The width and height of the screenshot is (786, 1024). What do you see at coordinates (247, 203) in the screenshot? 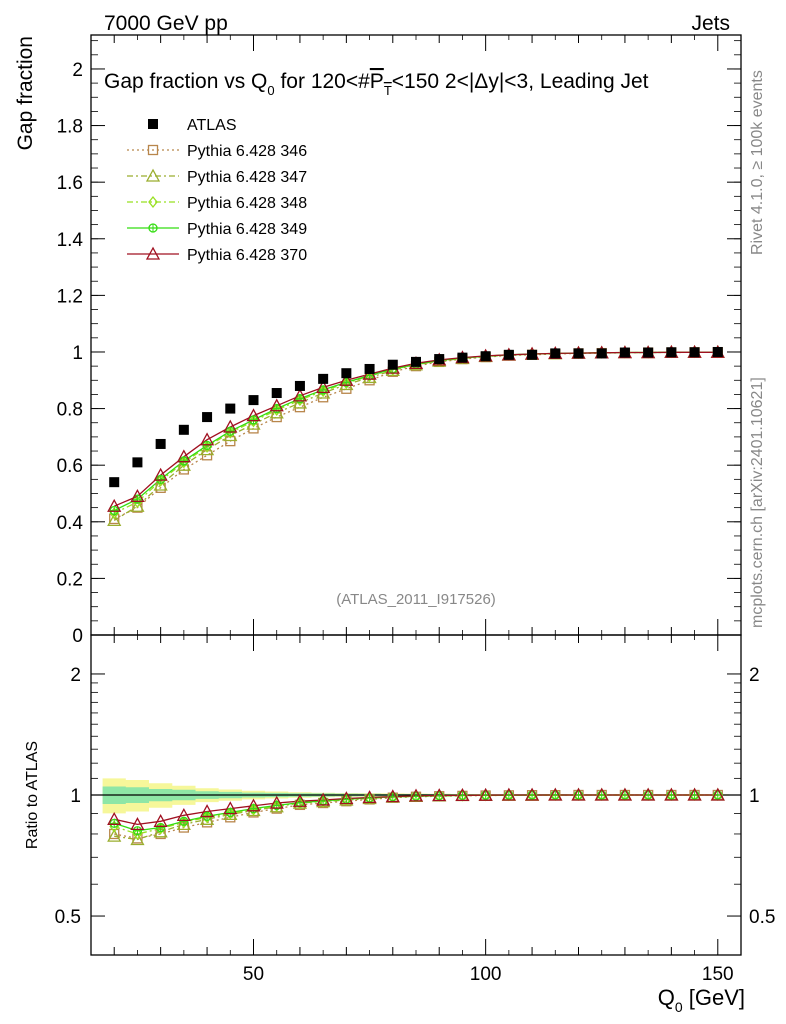
I see `legend-label: Pythia 6.428 348` at bounding box center [247, 203].